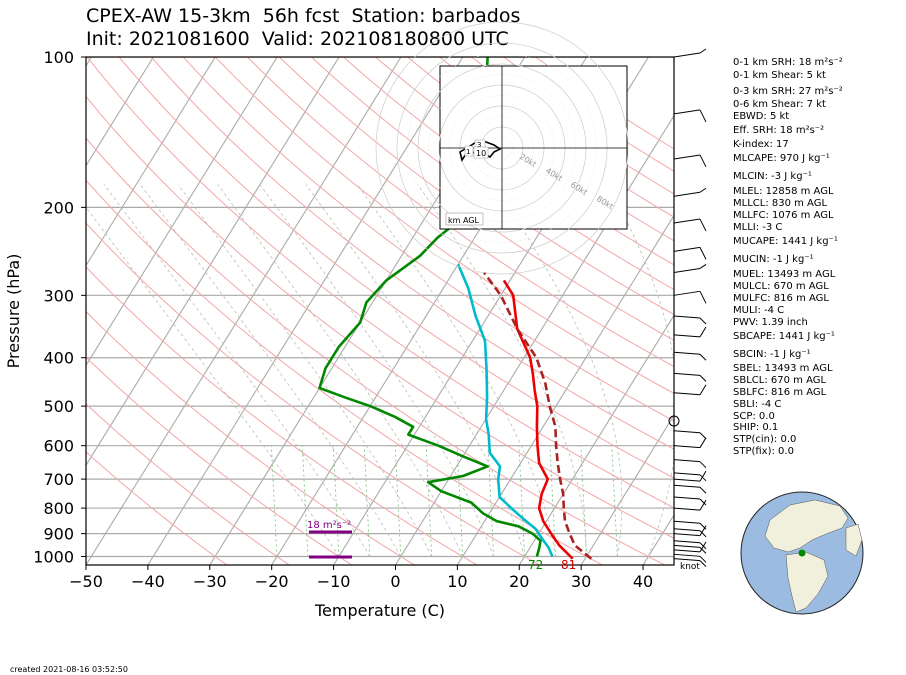 This screenshot has height=675, width=906. I want to click on index-line: SHIP: 0.1, so click(756, 427).